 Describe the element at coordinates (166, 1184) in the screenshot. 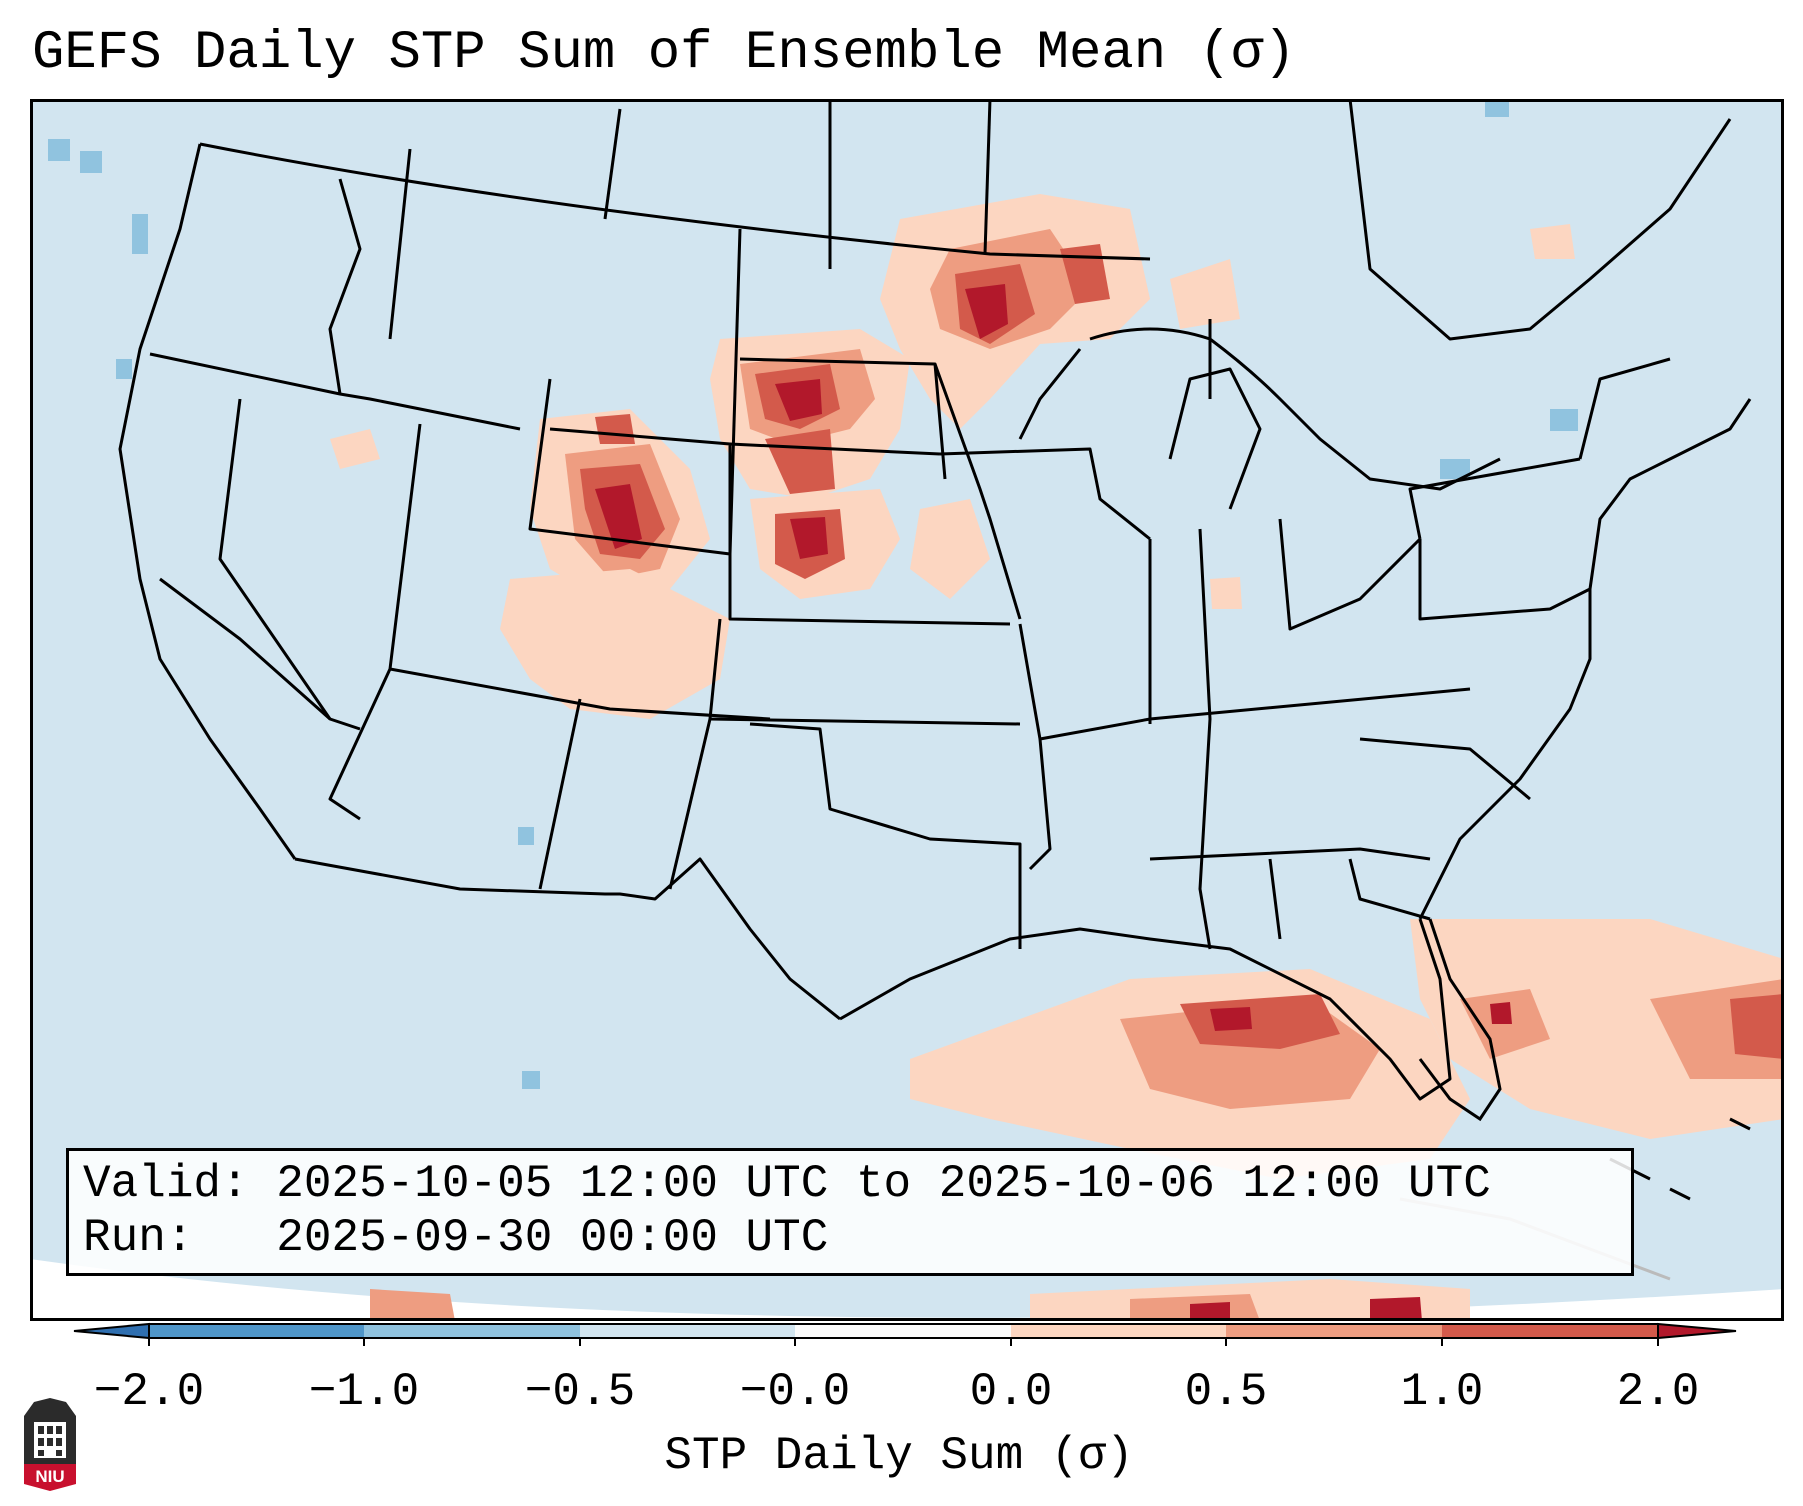

I see `valid-label: Valid:` at that location.